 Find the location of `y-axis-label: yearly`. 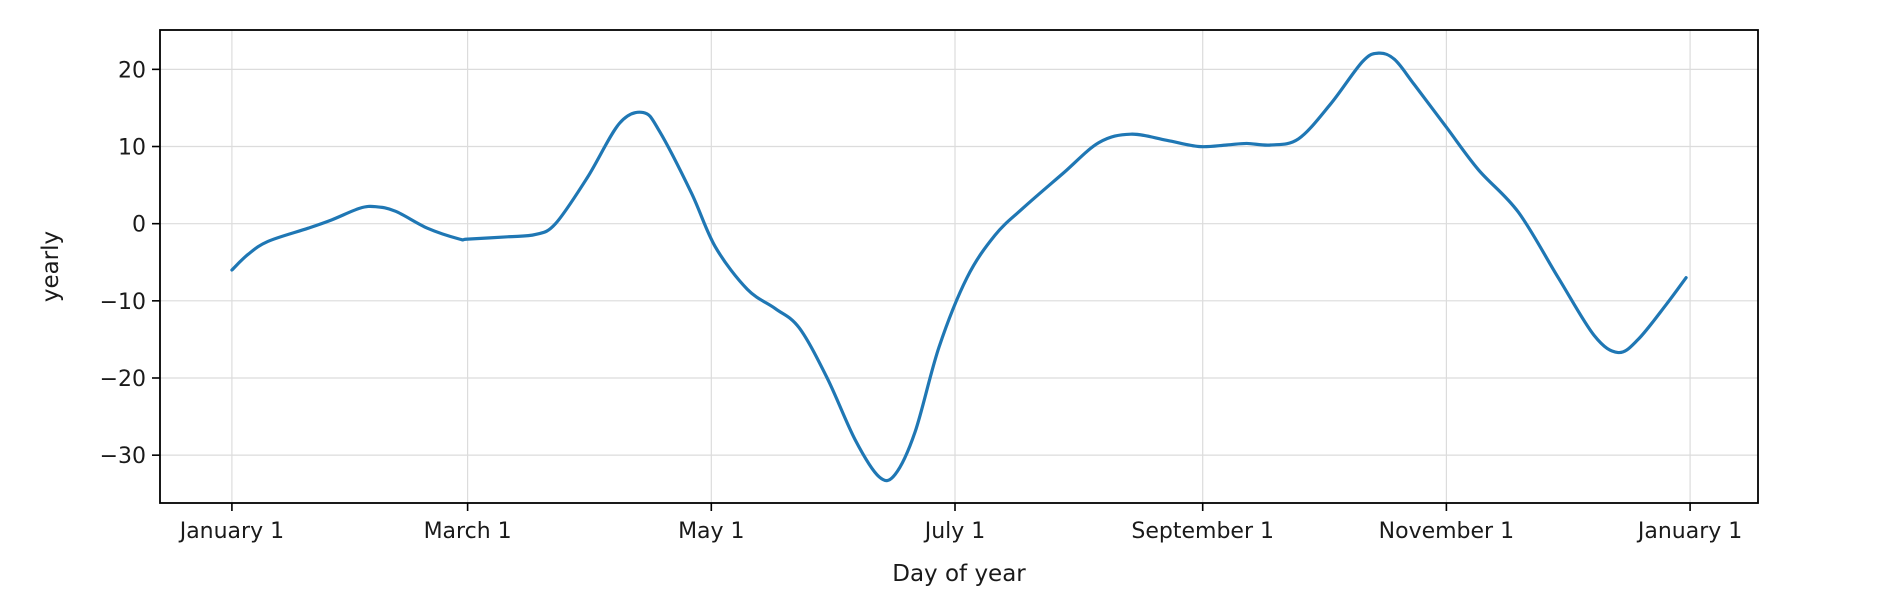

y-axis-label: yearly is located at coordinates (51, 266).